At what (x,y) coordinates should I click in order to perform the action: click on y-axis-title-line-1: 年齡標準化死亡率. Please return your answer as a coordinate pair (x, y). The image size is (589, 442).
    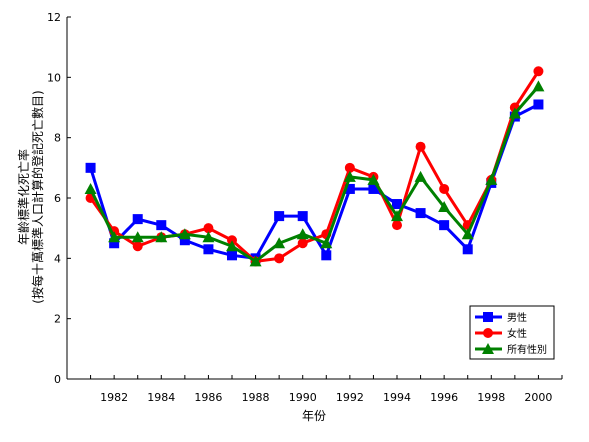
    Looking at the image, I should click on (23, 197).